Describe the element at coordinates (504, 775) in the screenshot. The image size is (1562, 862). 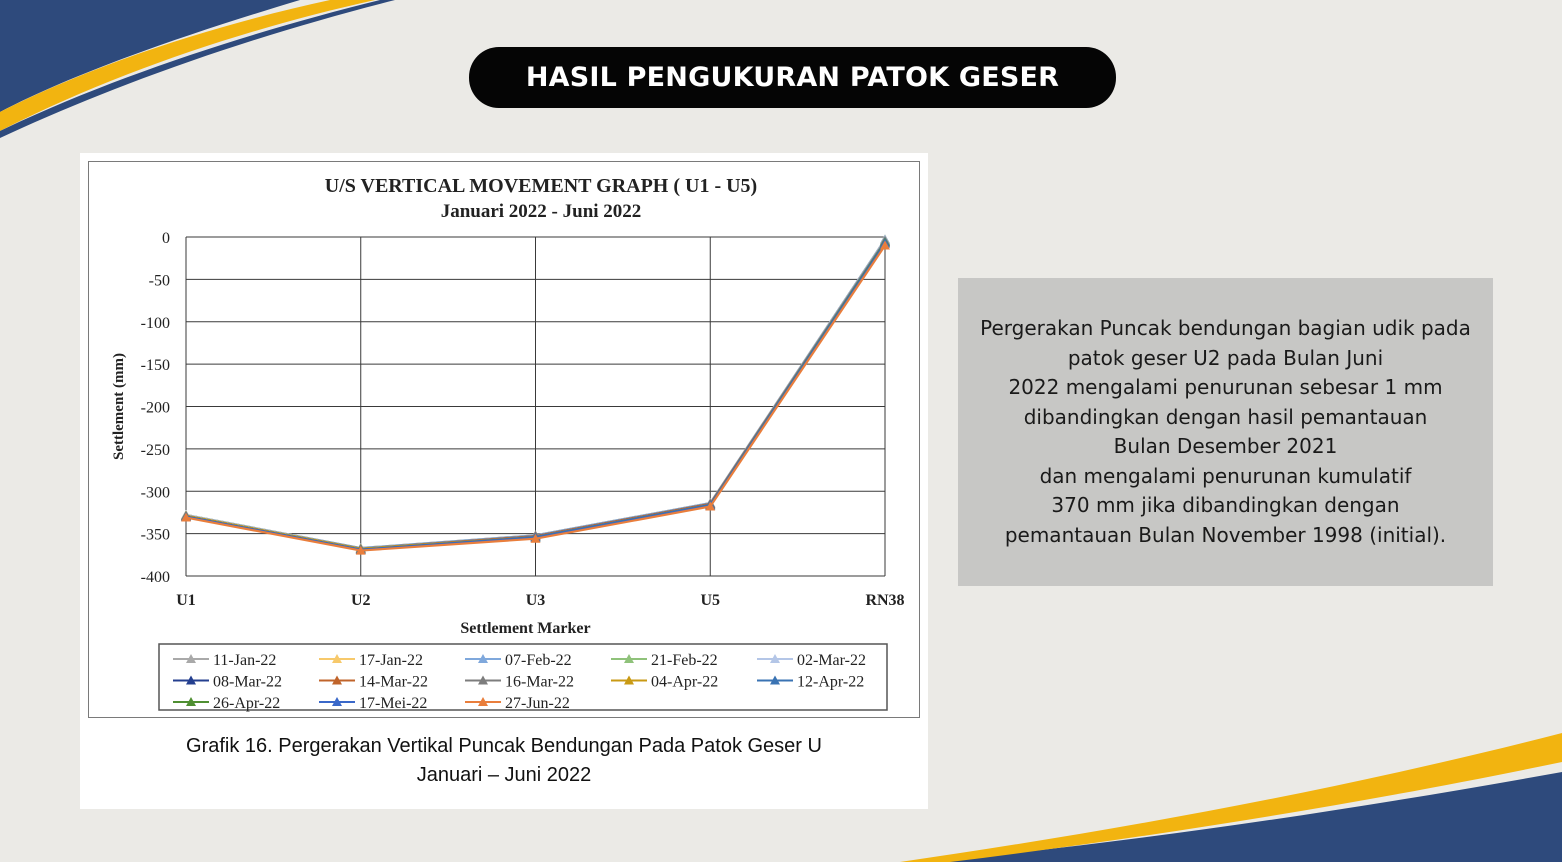
I see `caption-line-2: Januari – Juni 2022` at that location.